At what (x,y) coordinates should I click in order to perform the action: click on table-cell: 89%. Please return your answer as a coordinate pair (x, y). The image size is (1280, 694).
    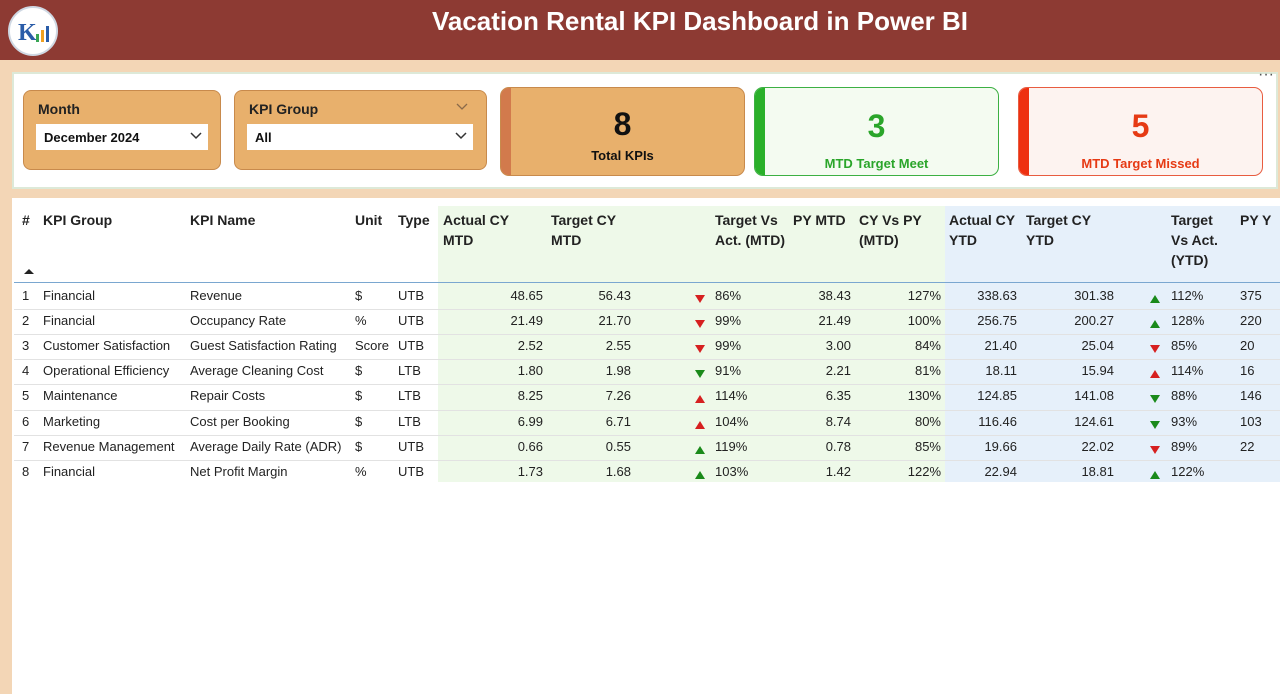
    Looking at the image, I should click on (1201, 446).